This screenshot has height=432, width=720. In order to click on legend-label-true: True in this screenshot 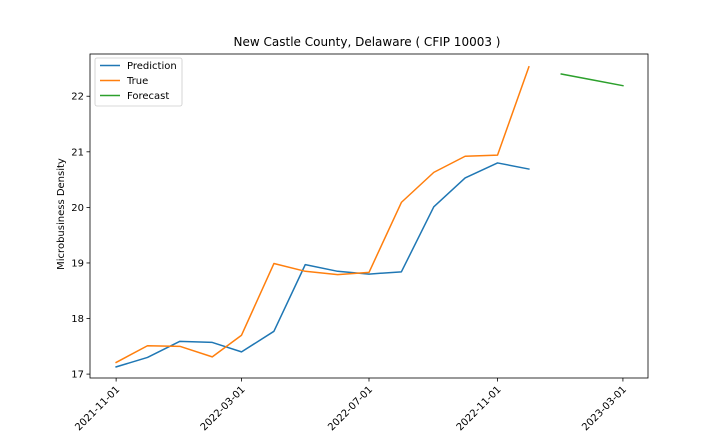, I will do `click(137, 81)`.